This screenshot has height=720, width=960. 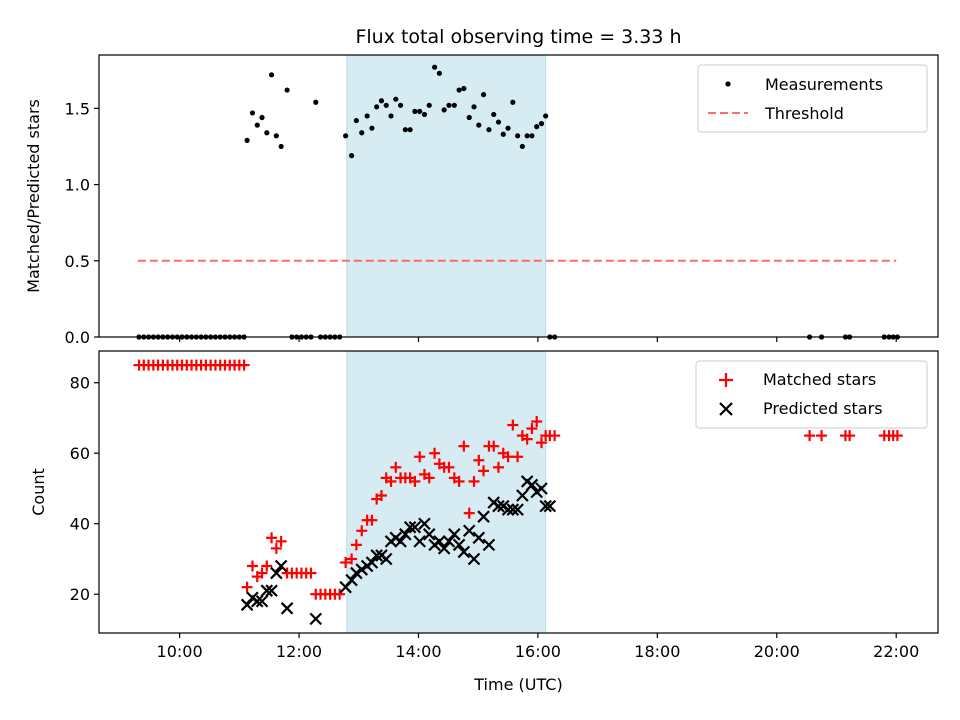 I want to click on y-tick-label: 20, so click(x=80, y=594).